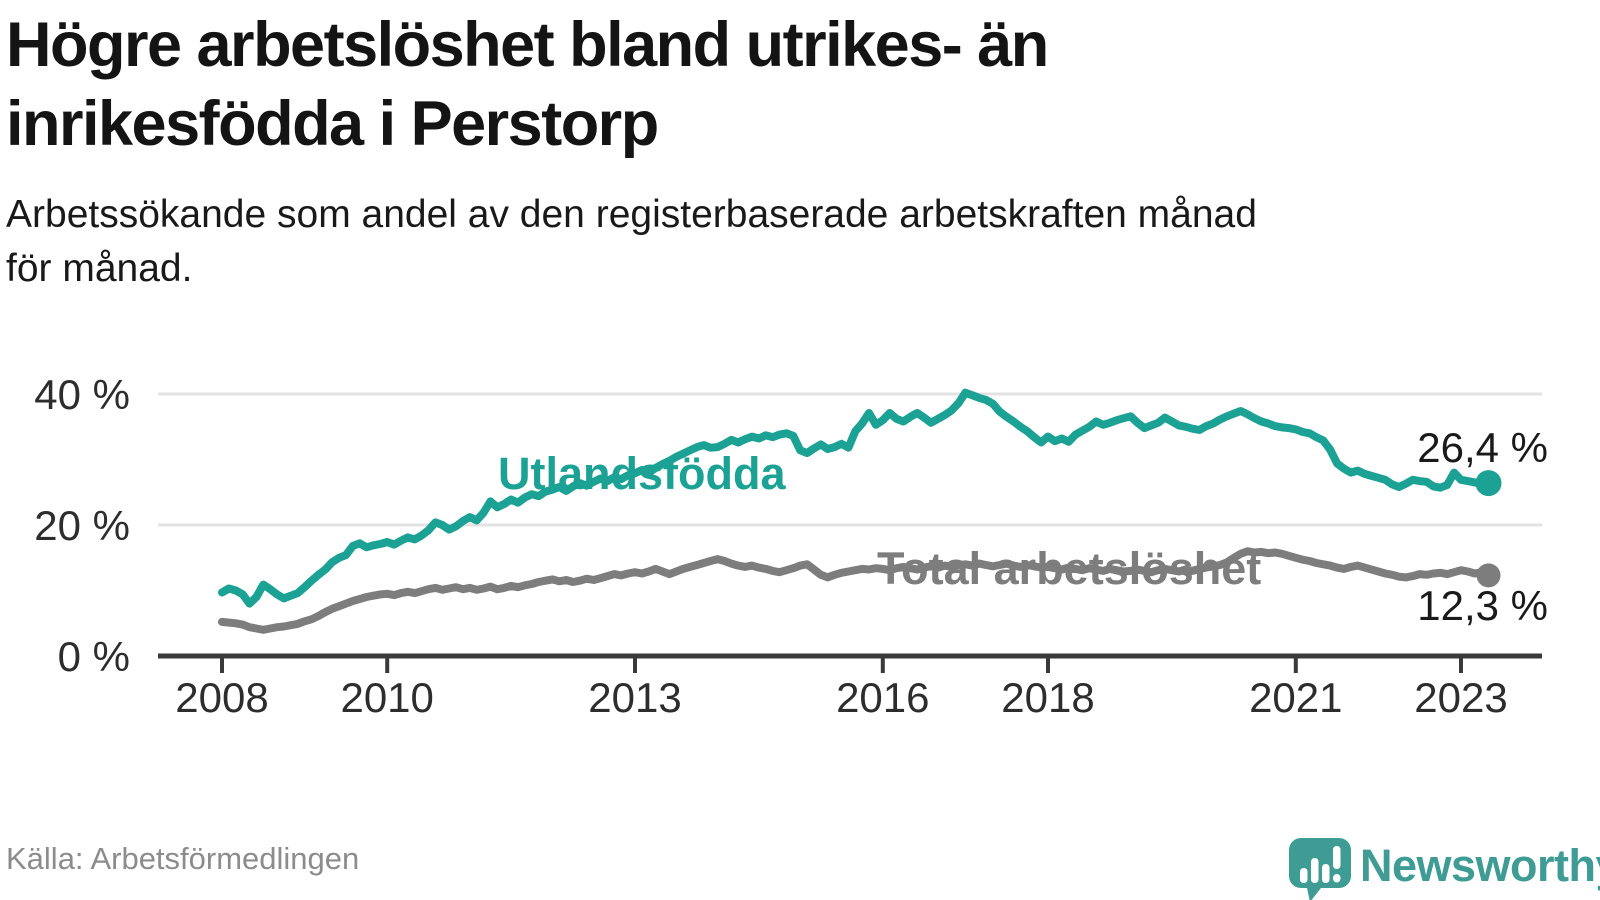 This screenshot has width=1600, height=900. What do you see at coordinates (1069, 568) in the screenshot?
I see `series-label-total-arbetsloshet: Total arbetslöshet` at bounding box center [1069, 568].